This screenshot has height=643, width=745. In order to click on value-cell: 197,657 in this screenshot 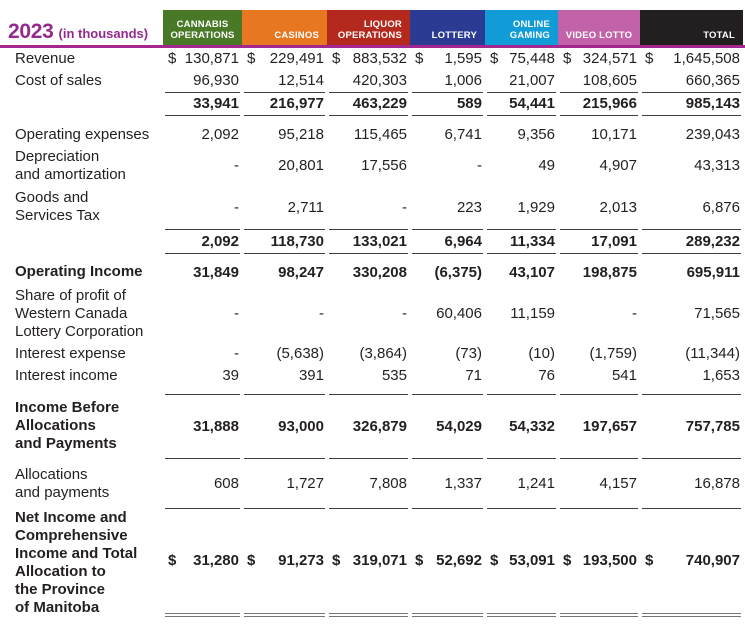, I will do `click(599, 426)`.